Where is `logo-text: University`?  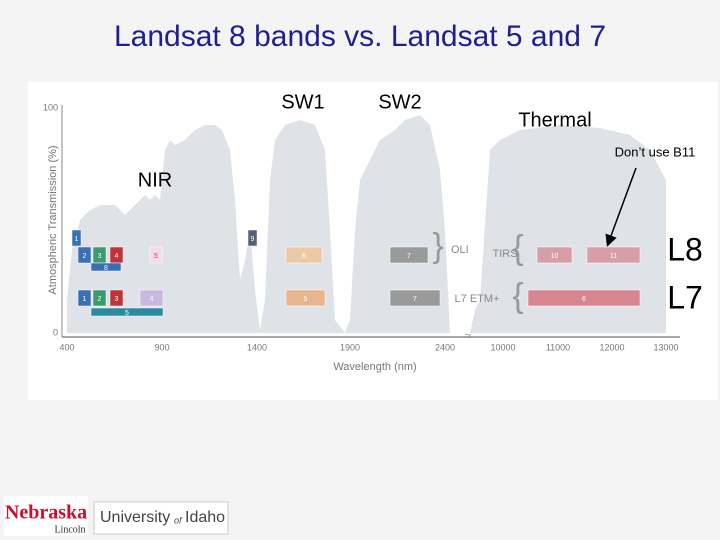 logo-text: University is located at coordinates (135, 517).